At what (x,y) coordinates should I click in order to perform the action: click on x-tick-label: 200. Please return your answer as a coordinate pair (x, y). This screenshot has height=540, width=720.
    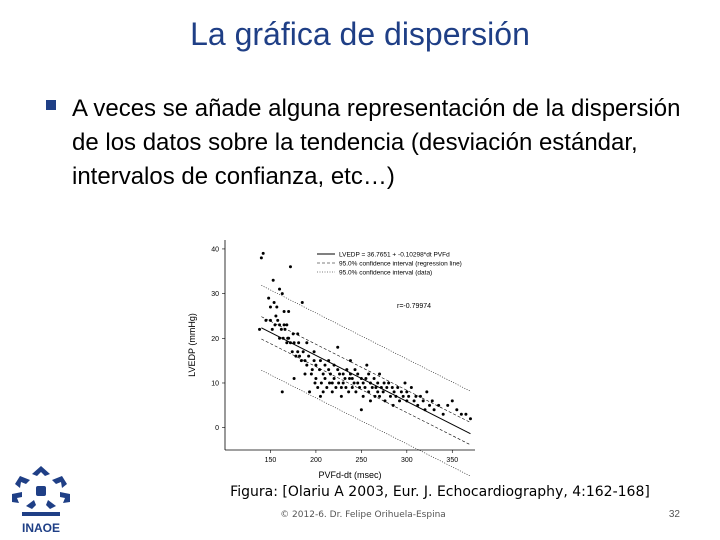
    Looking at the image, I should click on (316, 460).